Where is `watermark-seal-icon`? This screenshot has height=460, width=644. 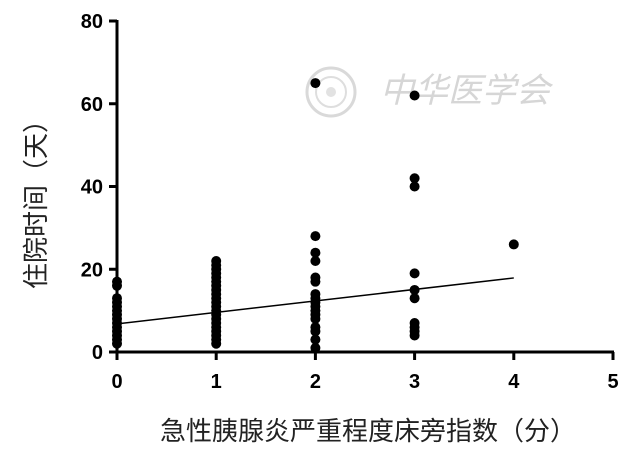 watermark-seal-icon is located at coordinates (331, 92).